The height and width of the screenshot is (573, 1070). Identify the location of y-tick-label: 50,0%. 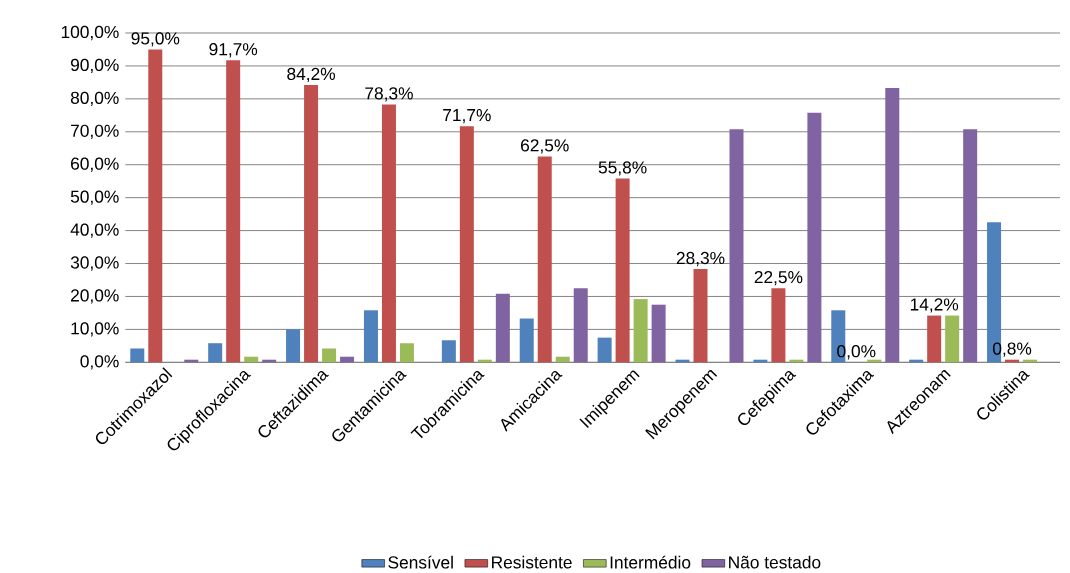
(94, 197).